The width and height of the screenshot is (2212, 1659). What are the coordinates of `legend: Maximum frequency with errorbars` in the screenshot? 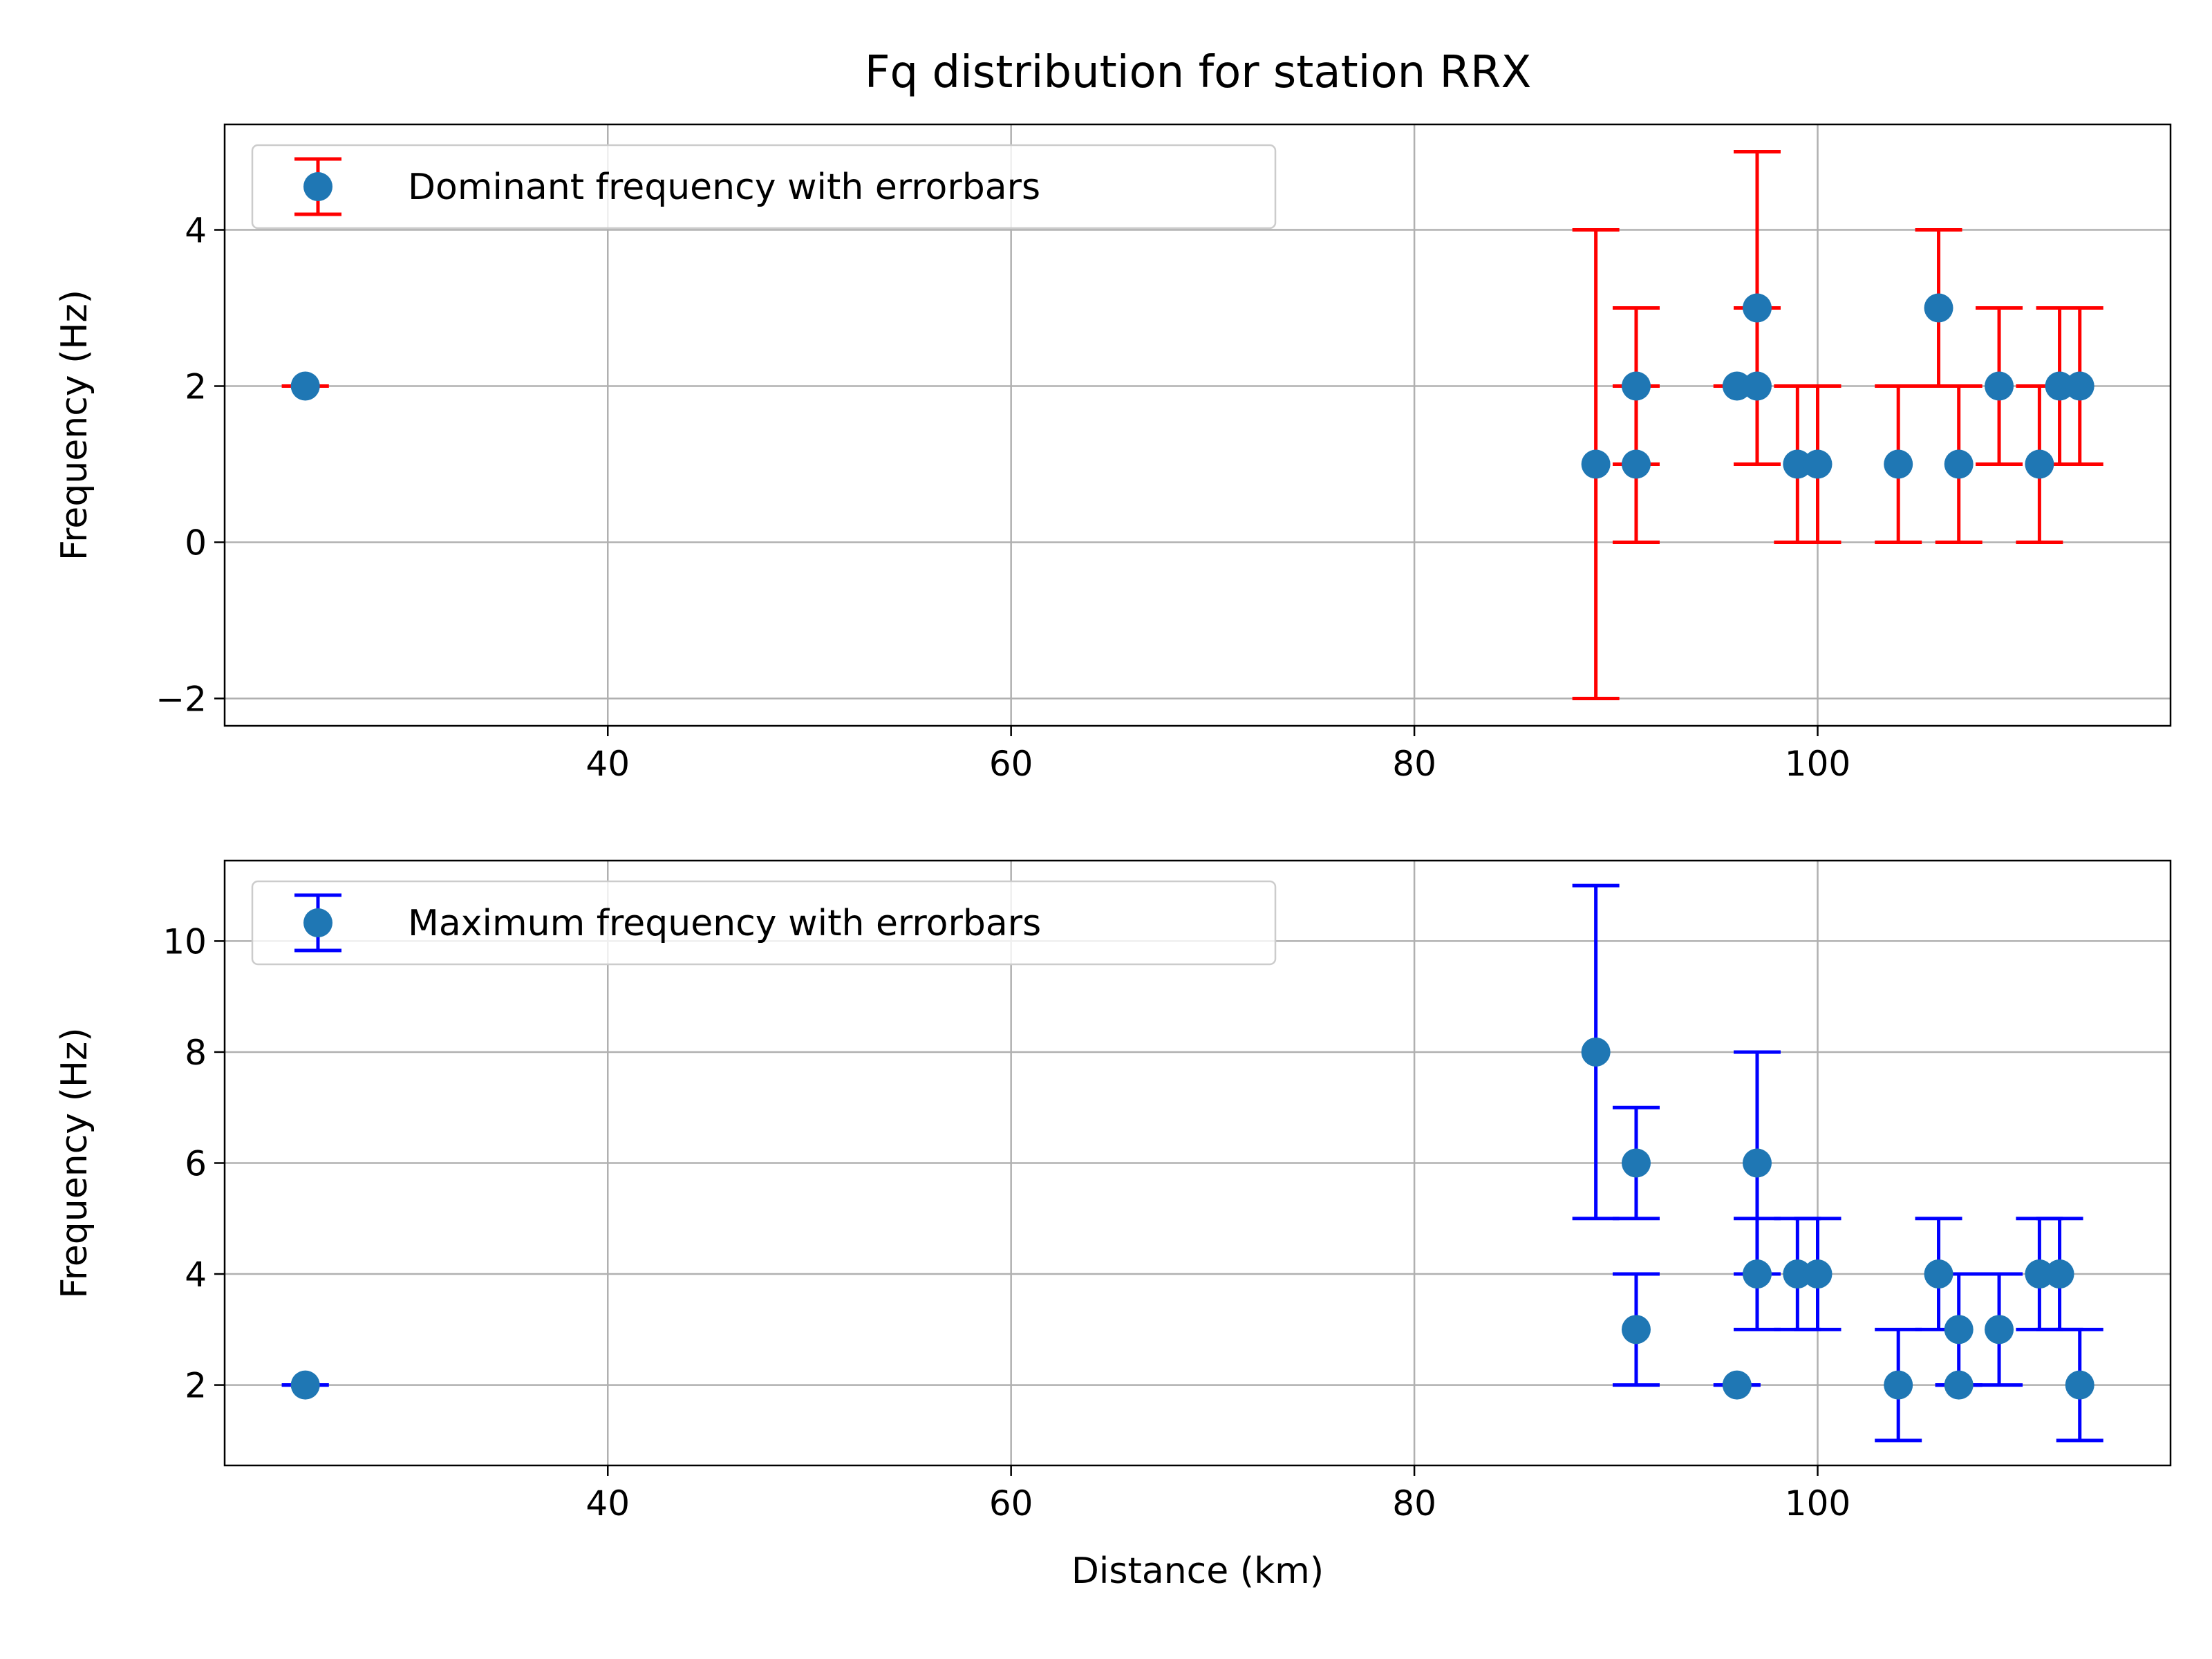 It's located at (764, 923).